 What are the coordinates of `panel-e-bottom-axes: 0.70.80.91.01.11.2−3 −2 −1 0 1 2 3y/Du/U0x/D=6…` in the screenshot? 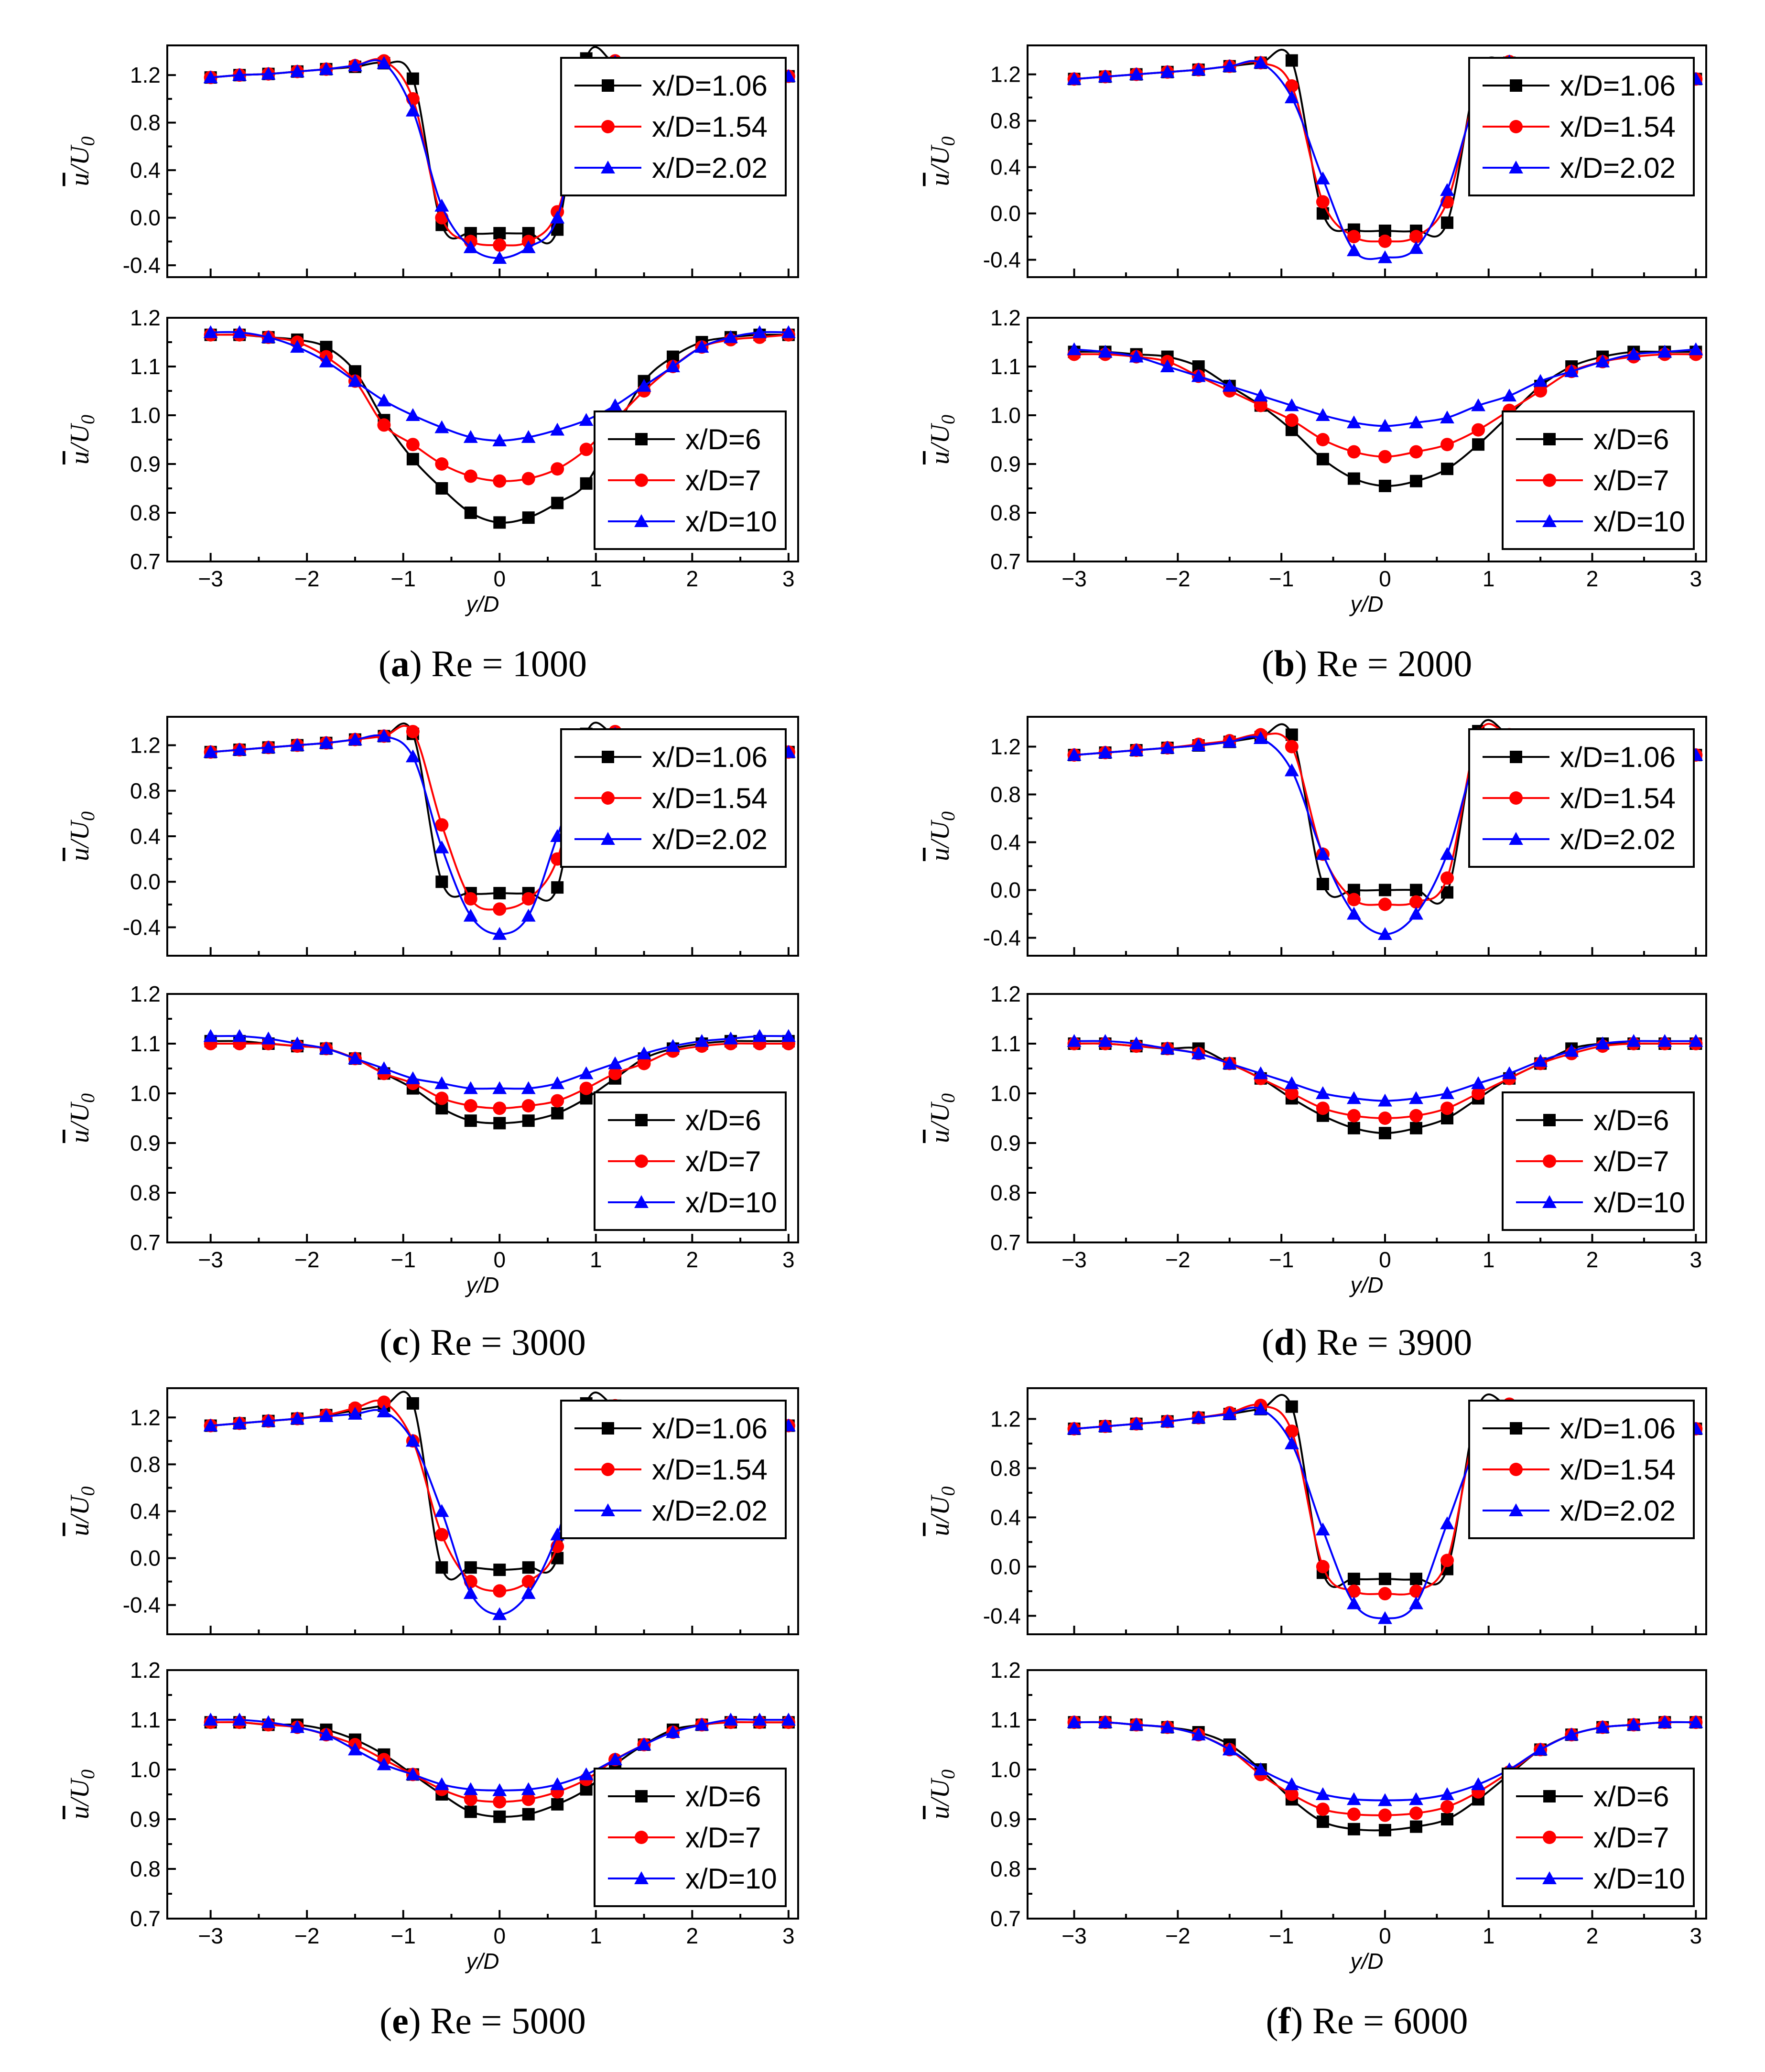 It's located at (432, 1816).